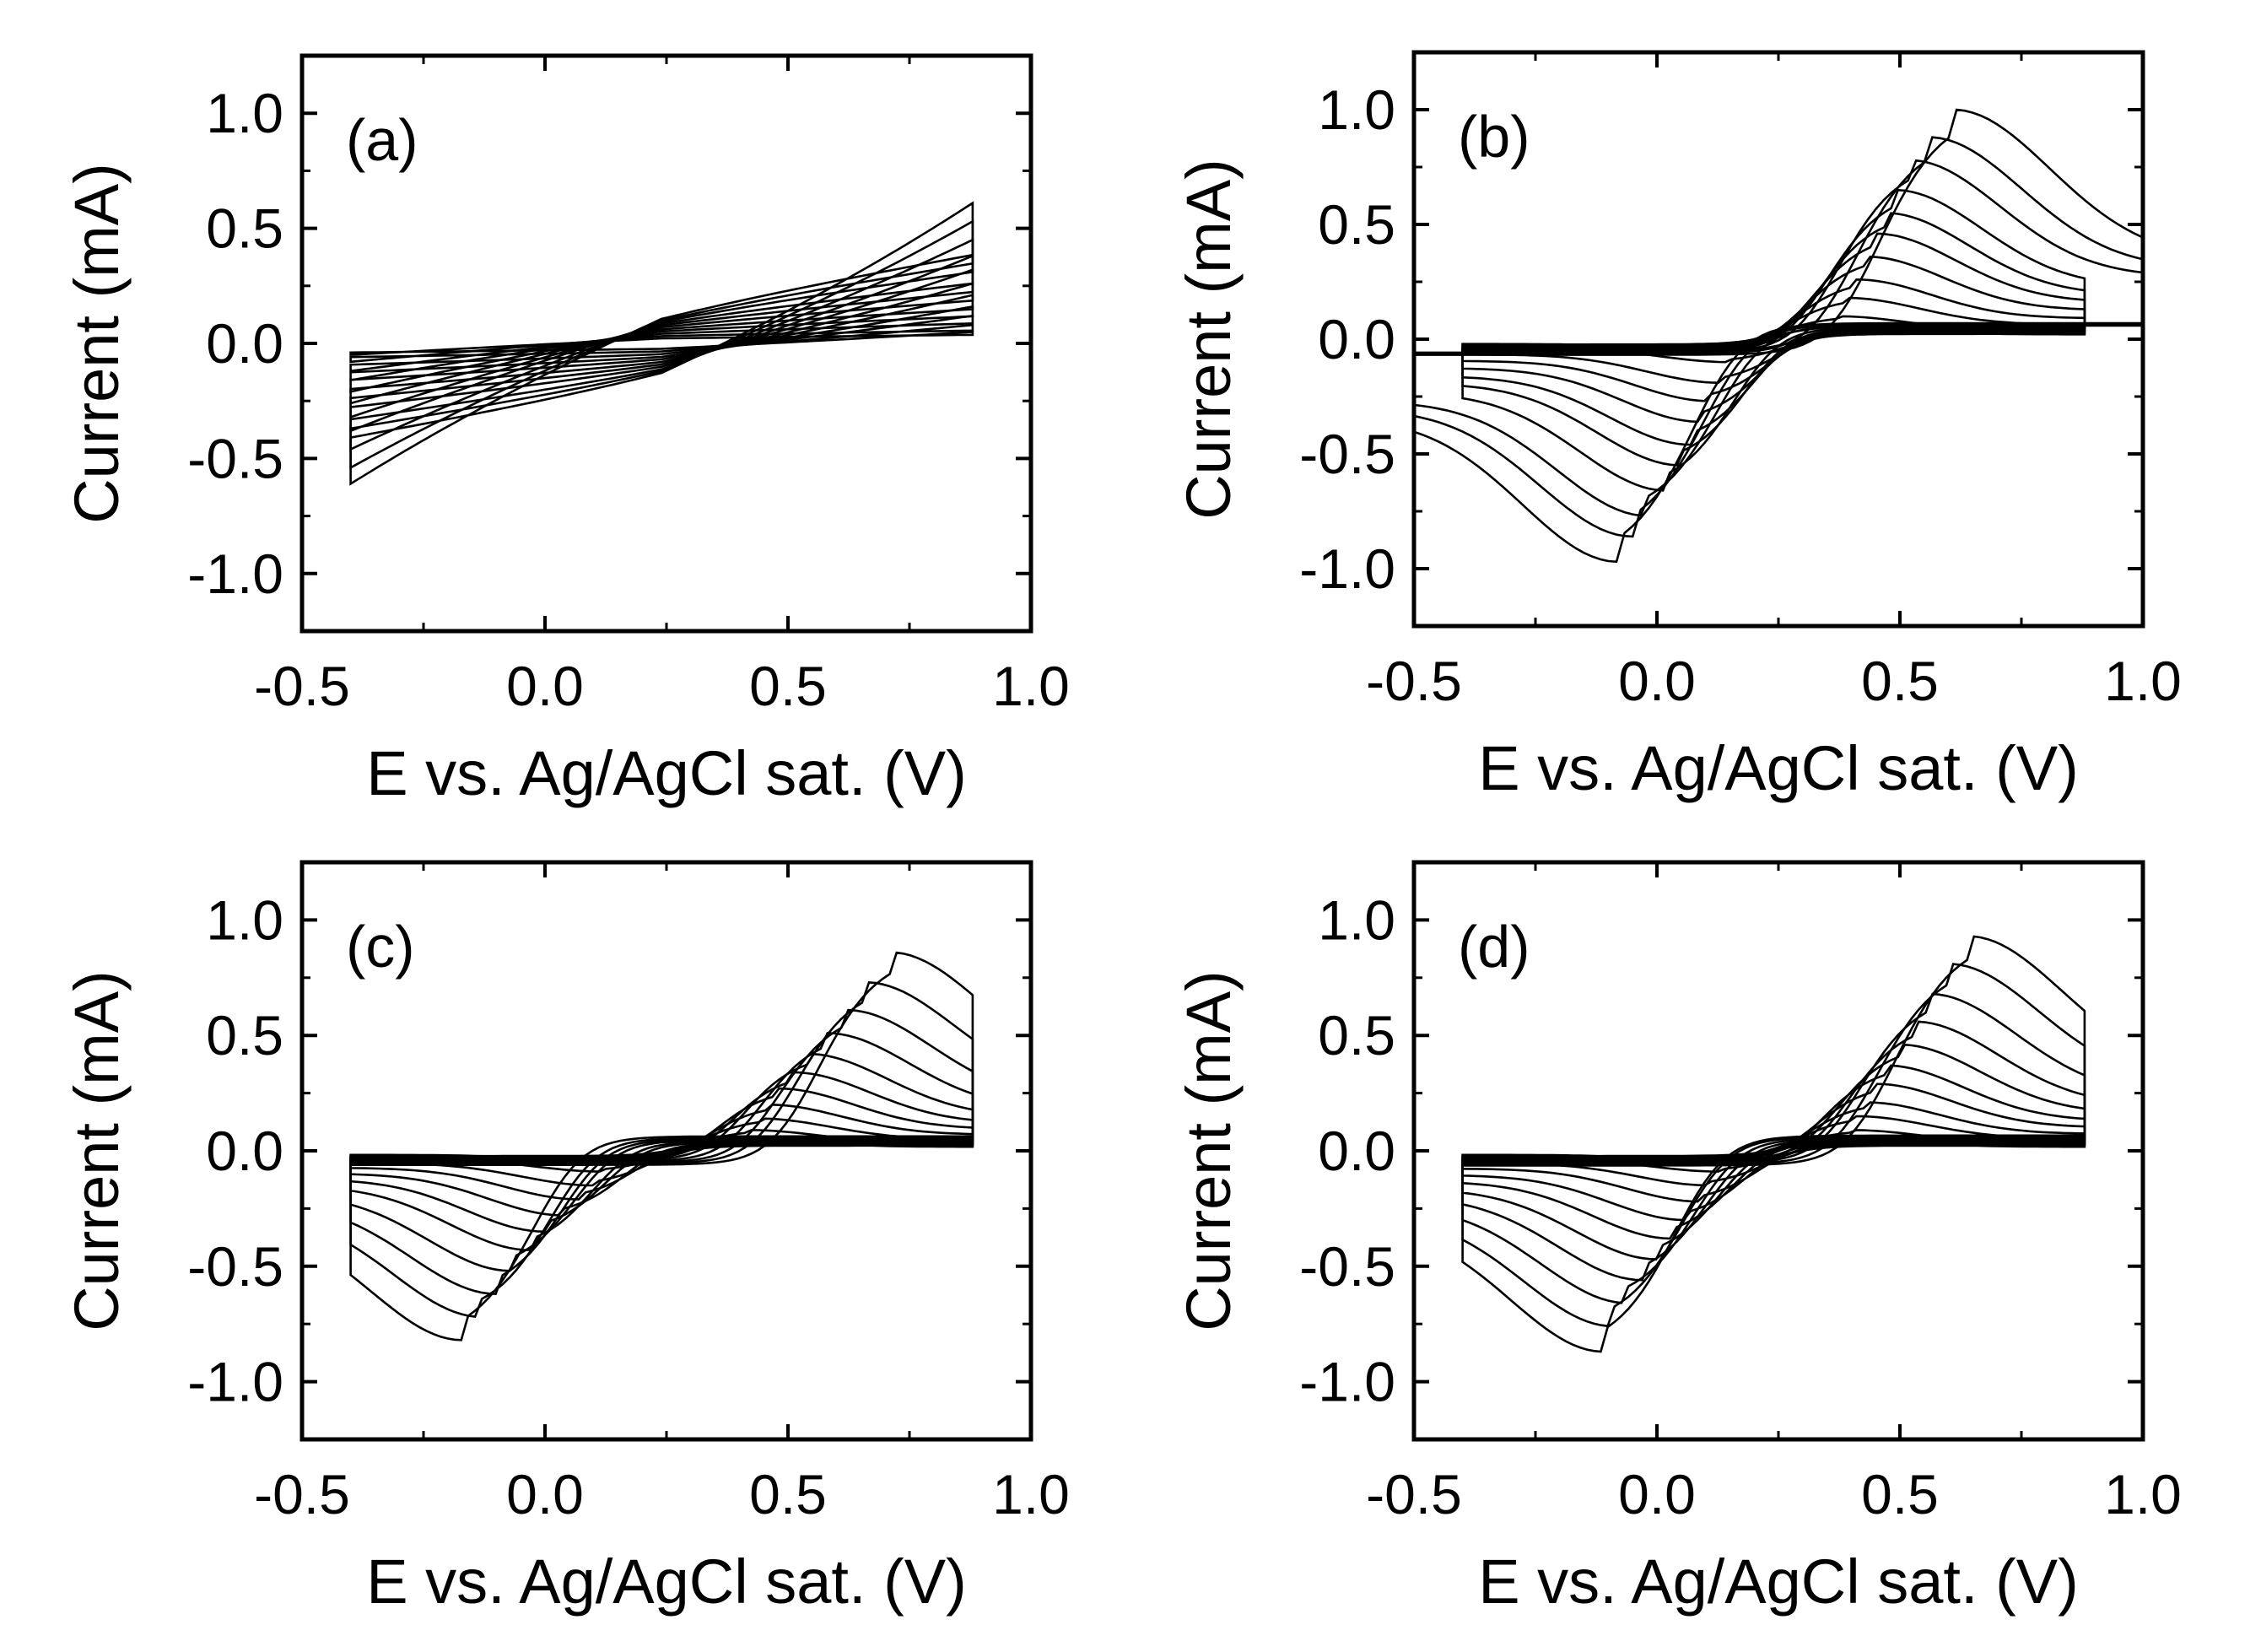  I want to click on panel-b-y-tick-label: 0.5, so click(1356, 224).